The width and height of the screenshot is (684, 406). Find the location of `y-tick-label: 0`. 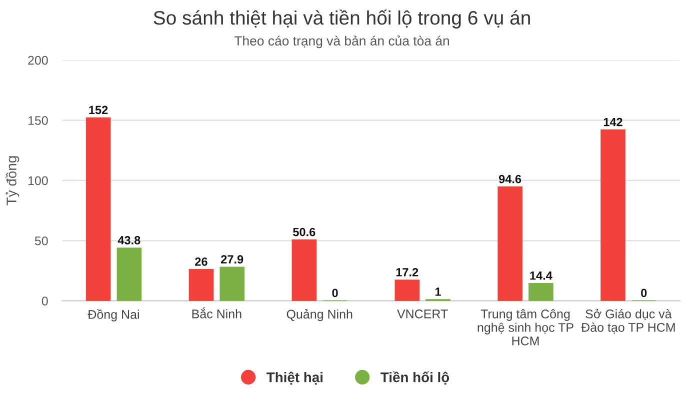

y-tick-label: 0 is located at coordinates (45, 301).